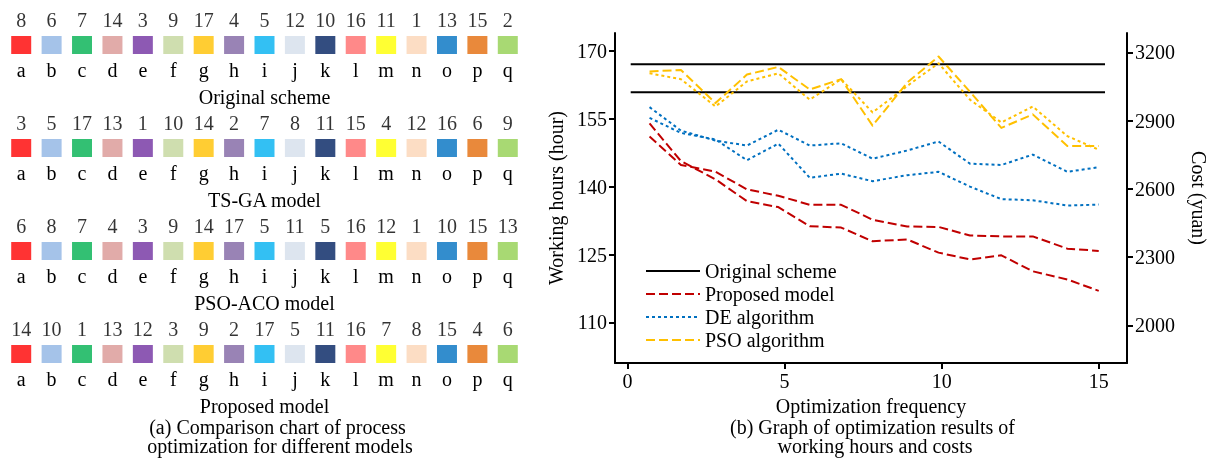  What do you see at coordinates (592, 51) in the screenshot?
I see `y-tick-label: 170` at bounding box center [592, 51].